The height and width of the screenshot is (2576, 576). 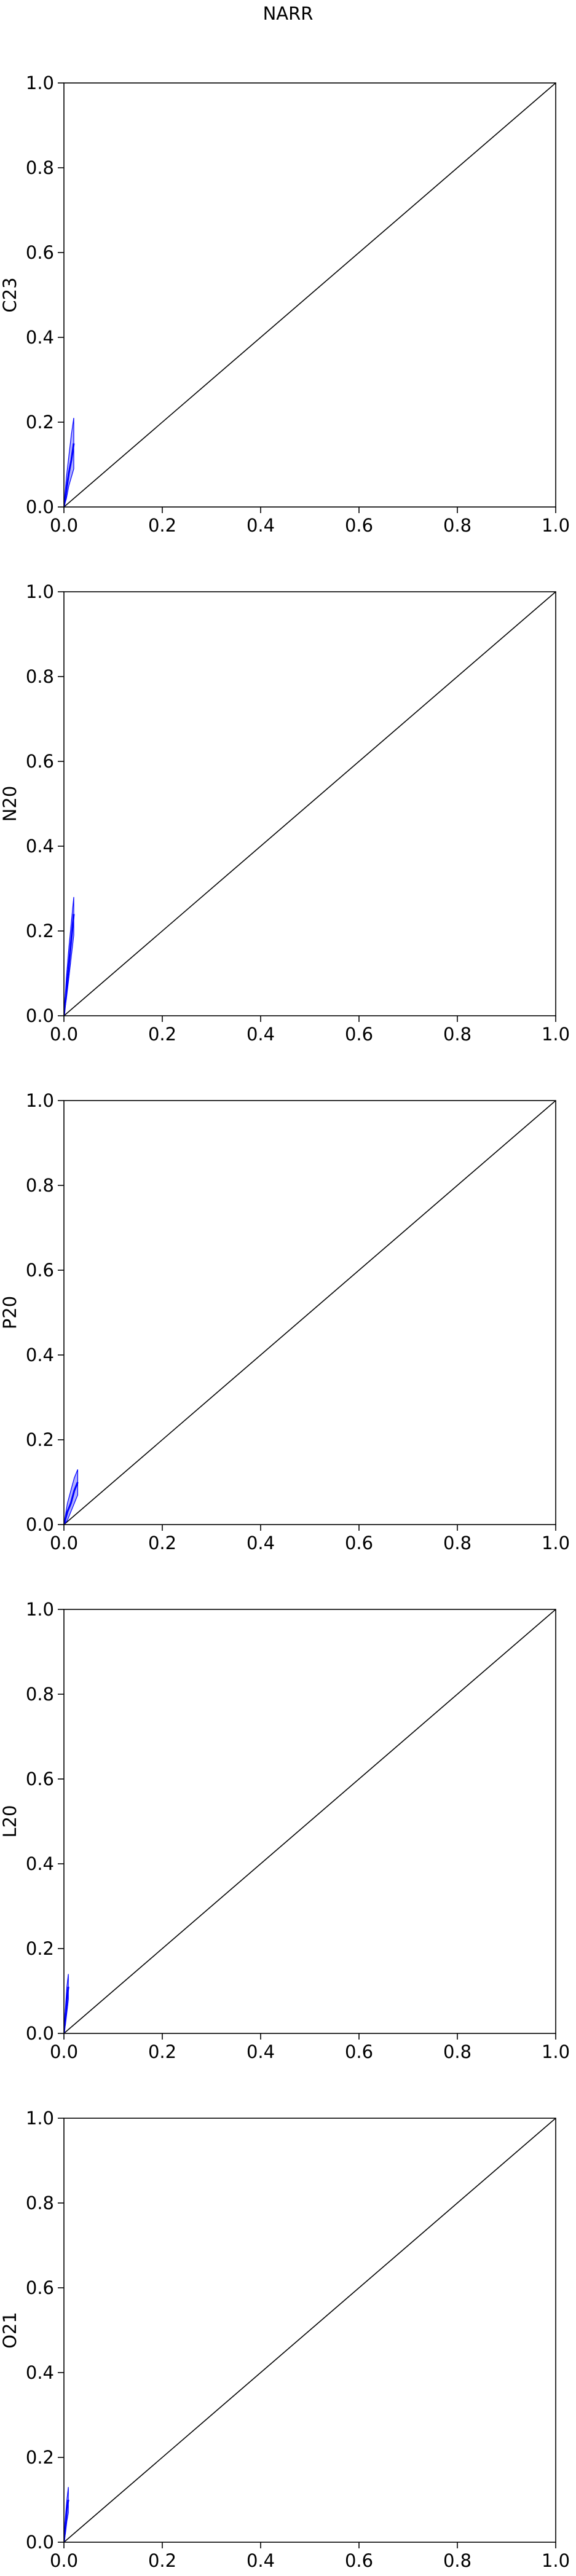 What do you see at coordinates (10, 1821) in the screenshot?
I see `y-axis-label: L20` at bounding box center [10, 1821].